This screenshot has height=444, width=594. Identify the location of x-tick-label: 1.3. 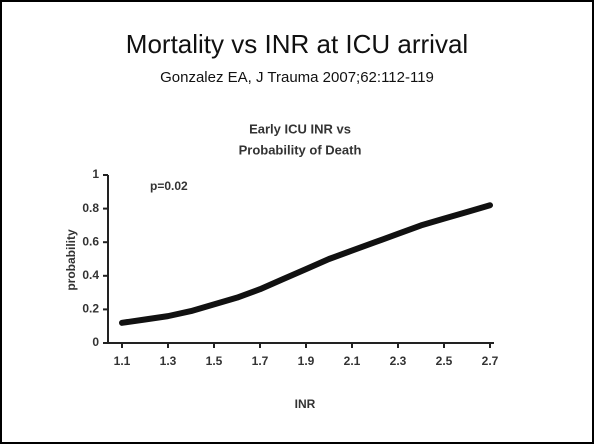
(168, 361).